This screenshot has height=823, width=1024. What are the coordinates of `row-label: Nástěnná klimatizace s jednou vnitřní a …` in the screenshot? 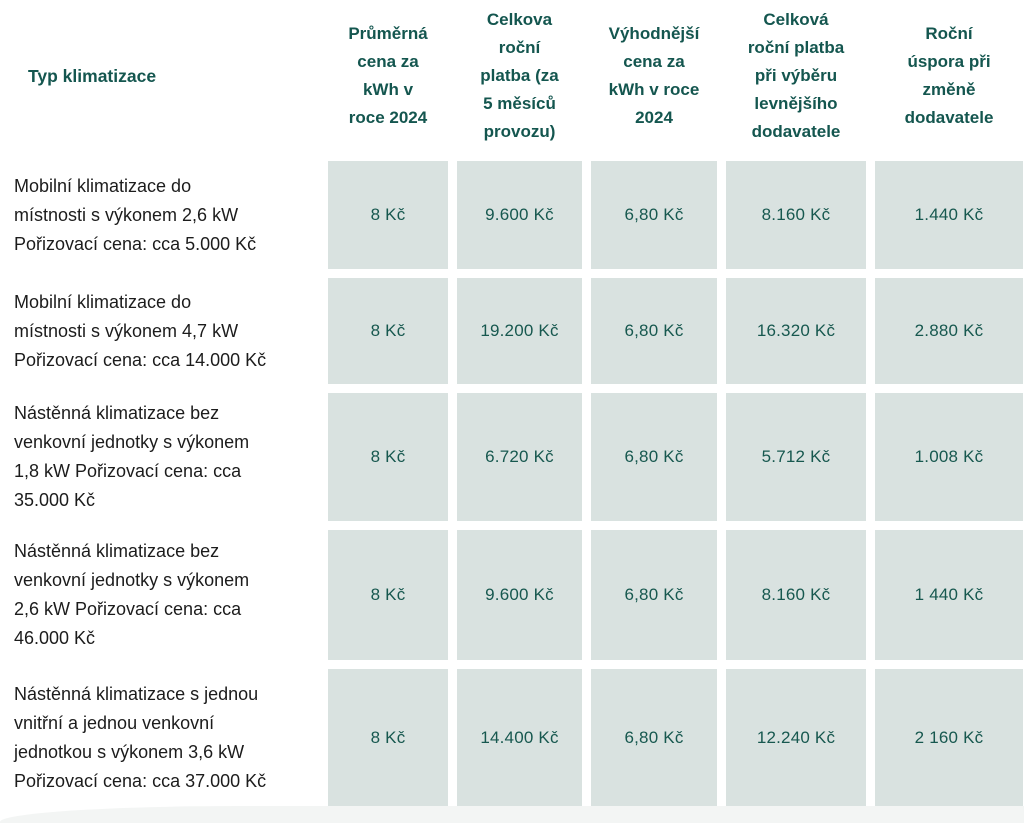 It's located at (140, 737).